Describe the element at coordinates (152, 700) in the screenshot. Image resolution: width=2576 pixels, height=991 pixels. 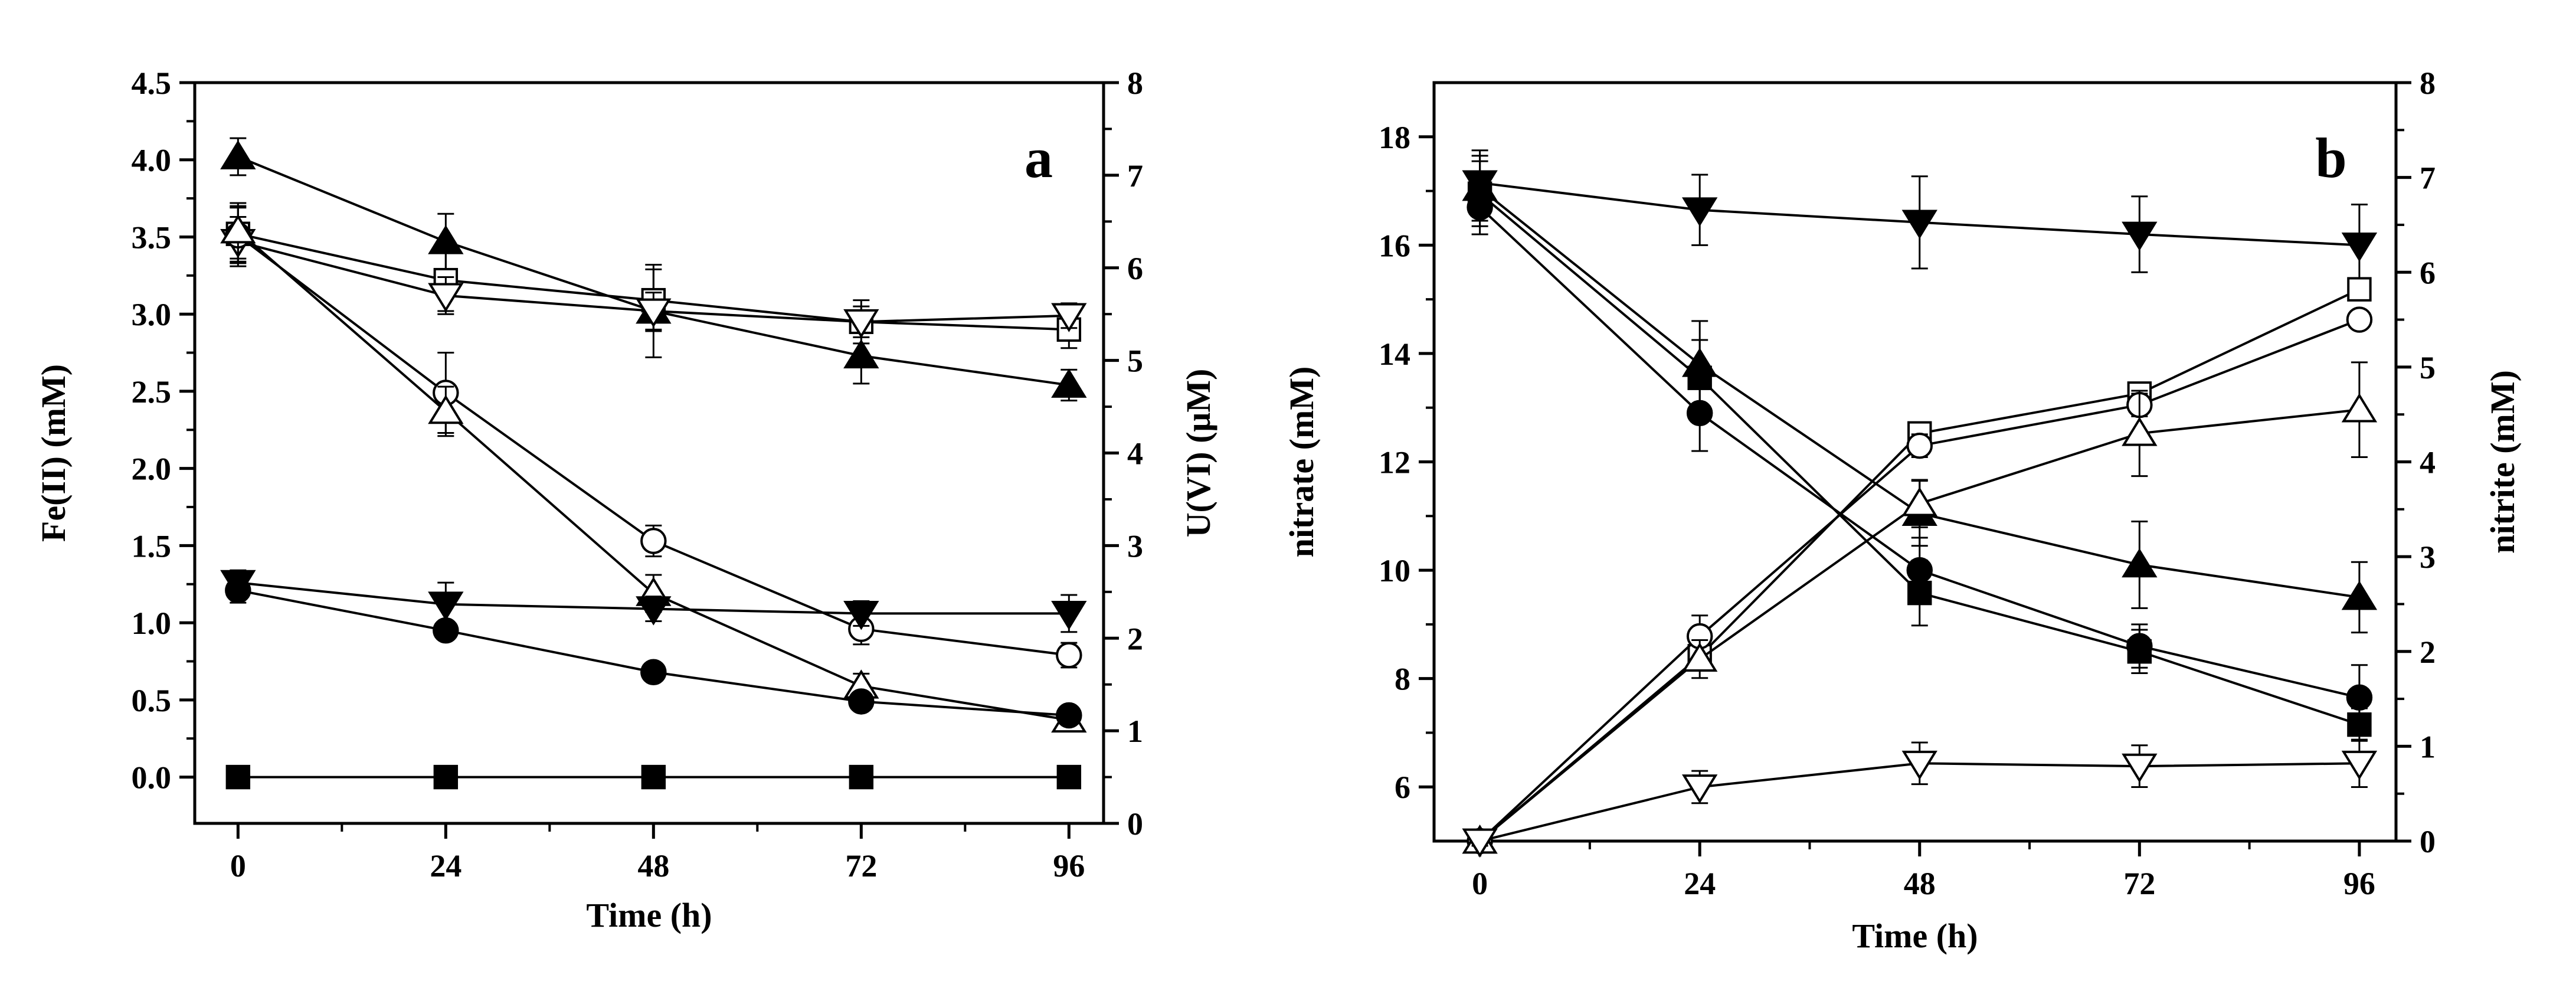
I see `y-tick-label: 0.5` at that location.